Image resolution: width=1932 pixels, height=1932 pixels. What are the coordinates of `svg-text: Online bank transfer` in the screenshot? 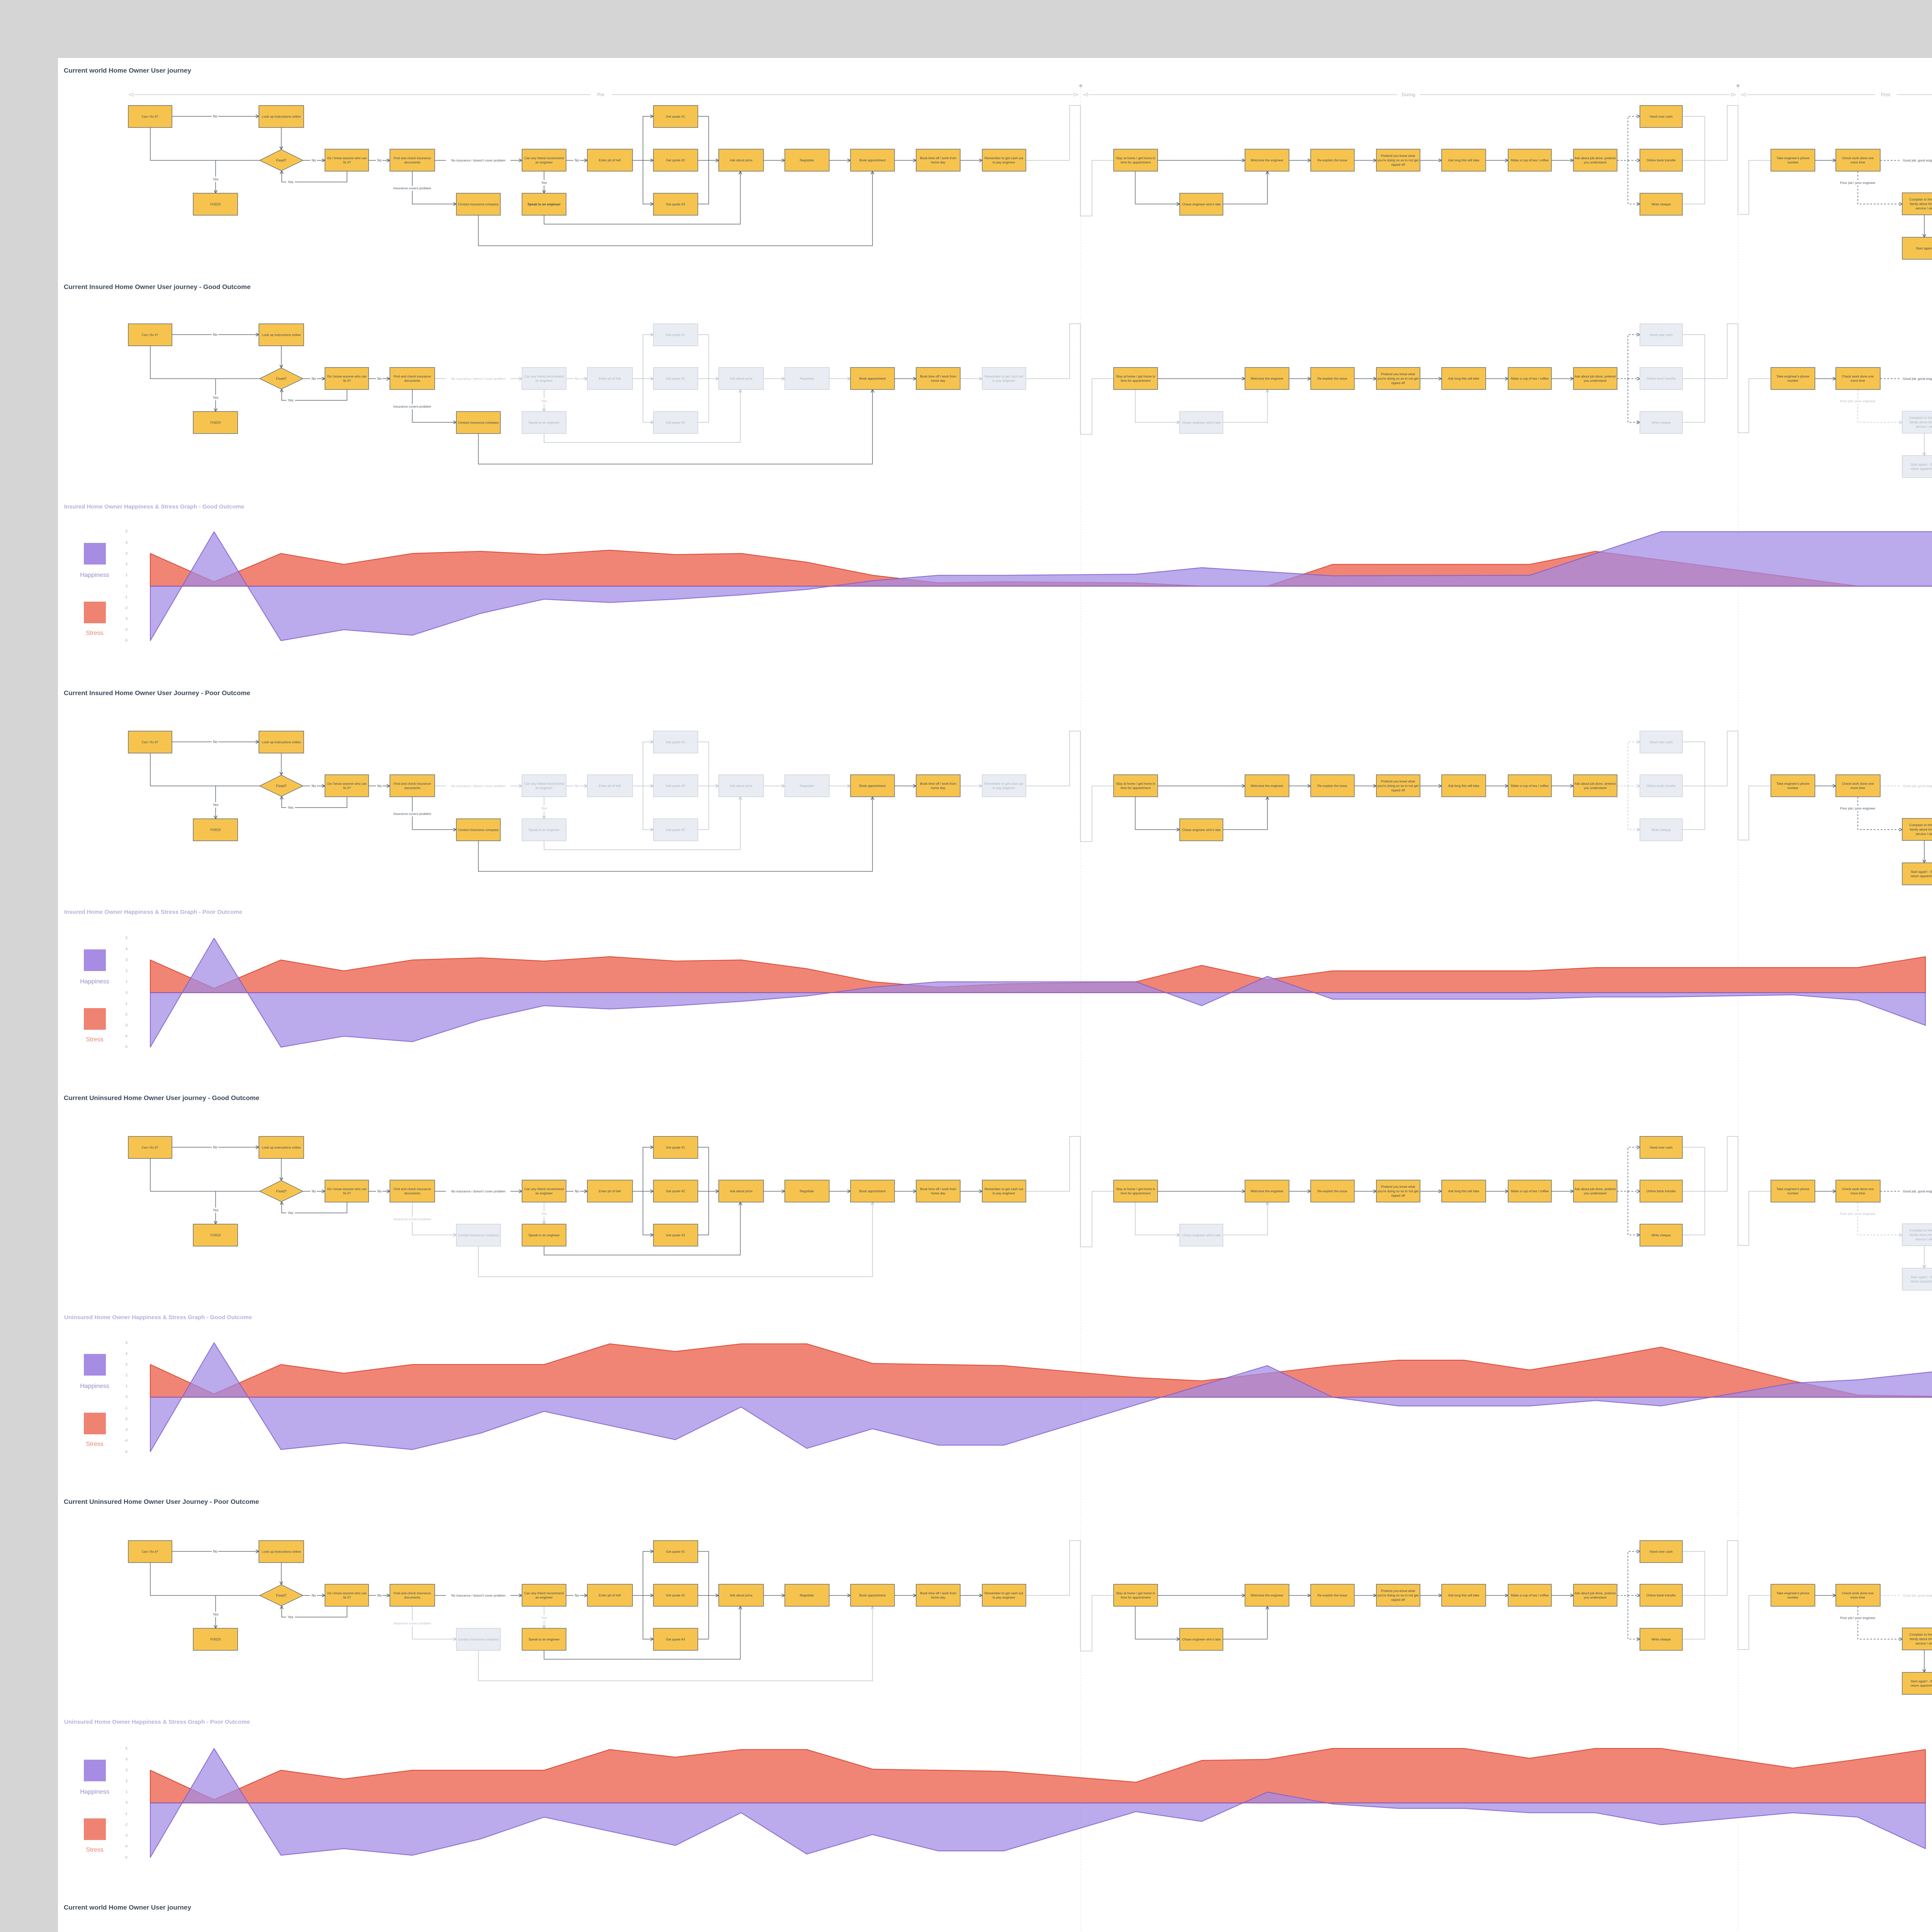 It's located at (1661, 160).